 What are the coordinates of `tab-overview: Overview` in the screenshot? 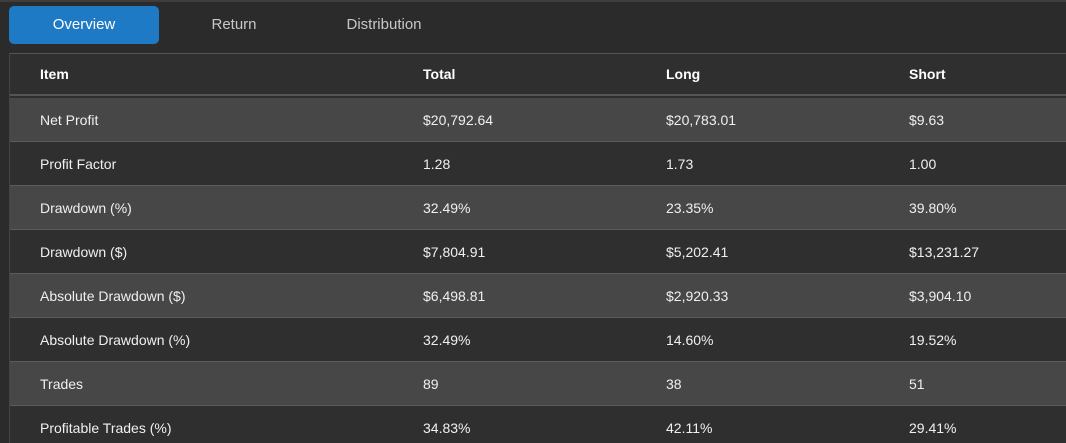 It's located at (84, 25).